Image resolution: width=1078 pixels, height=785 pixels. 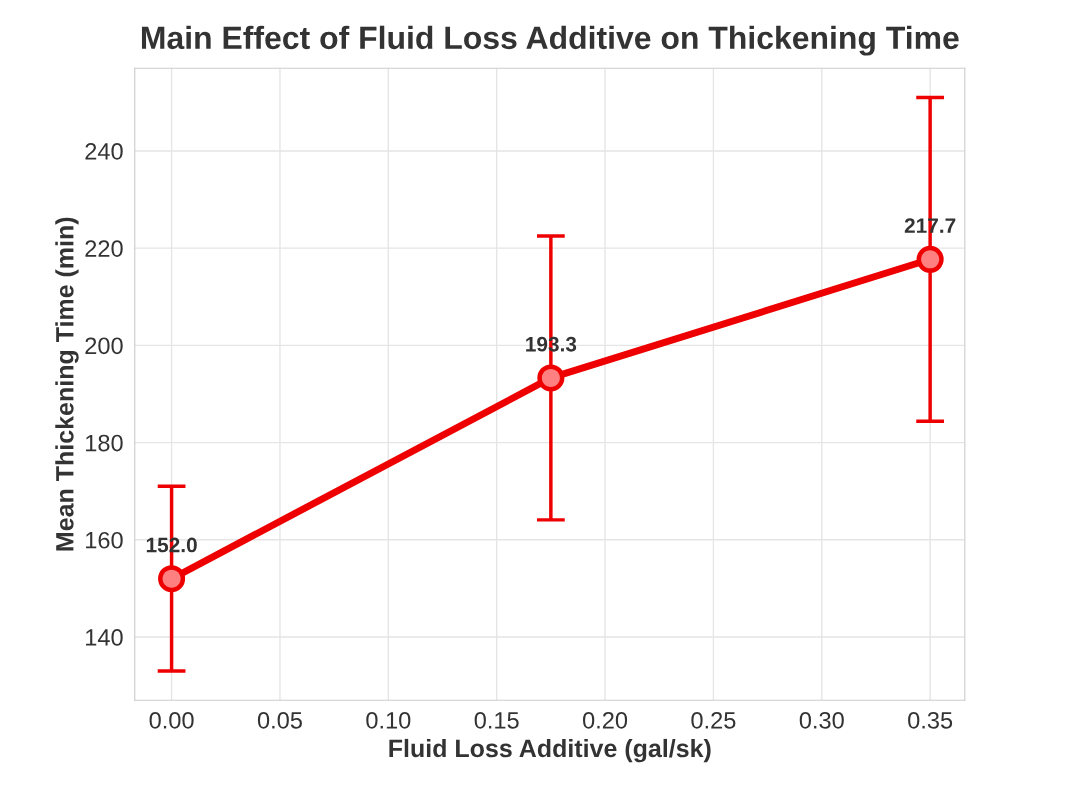 I want to click on y-tick-label: 220, so click(x=104, y=248).